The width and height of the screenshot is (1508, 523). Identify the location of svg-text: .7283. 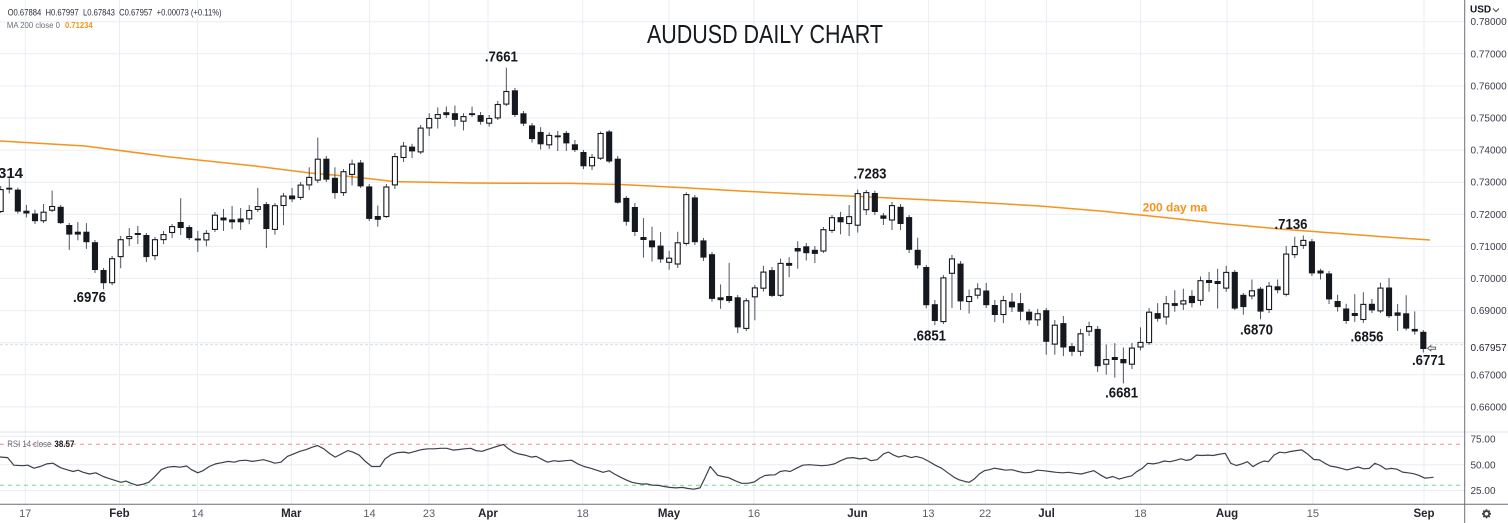
(870, 174).